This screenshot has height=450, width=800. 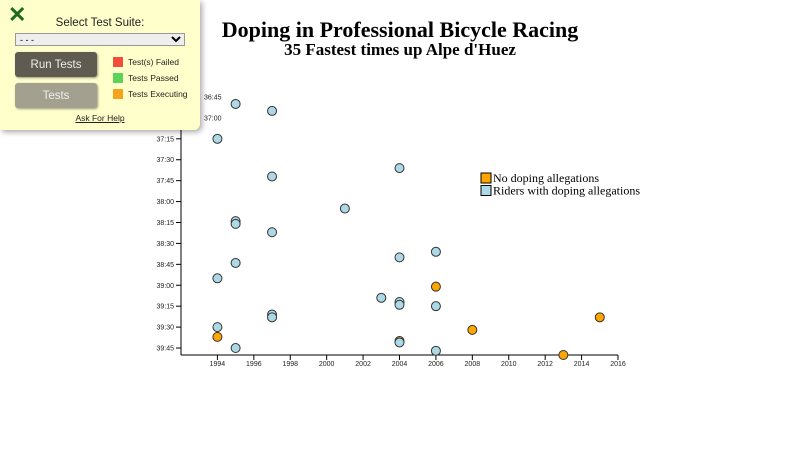 I want to click on page-title: Doping in Professional Bicycle Racing, so click(x=400, y=29).